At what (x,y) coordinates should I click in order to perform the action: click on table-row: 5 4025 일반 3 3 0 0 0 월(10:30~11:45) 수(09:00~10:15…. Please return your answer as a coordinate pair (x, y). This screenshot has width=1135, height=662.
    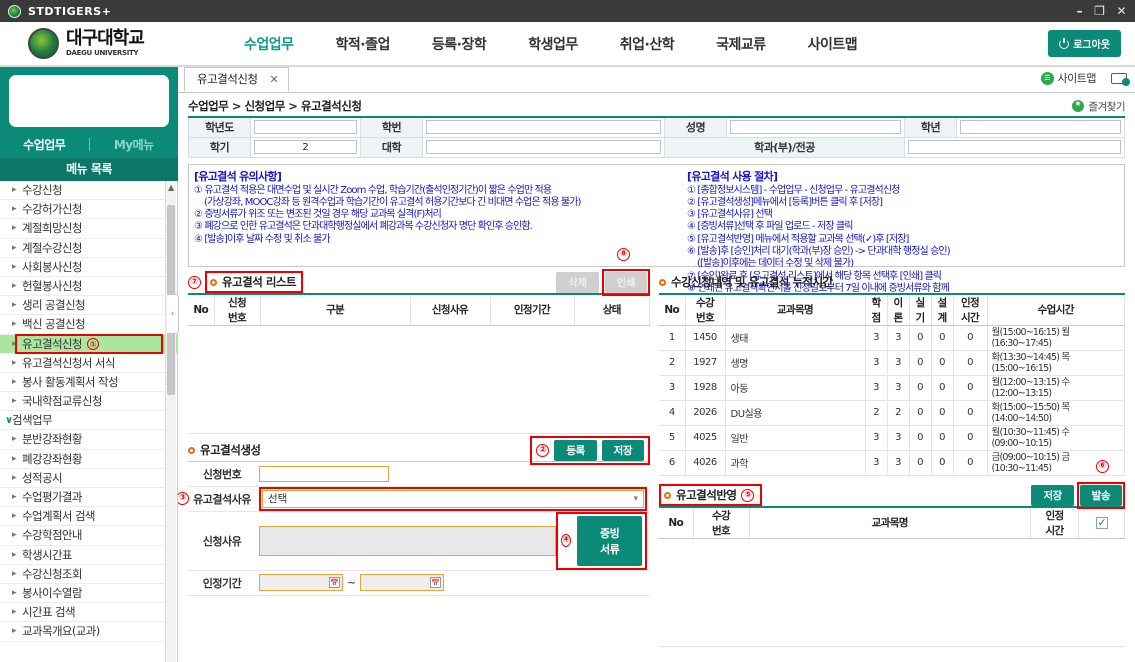
    Looking at the image, I should click on (892, 438).